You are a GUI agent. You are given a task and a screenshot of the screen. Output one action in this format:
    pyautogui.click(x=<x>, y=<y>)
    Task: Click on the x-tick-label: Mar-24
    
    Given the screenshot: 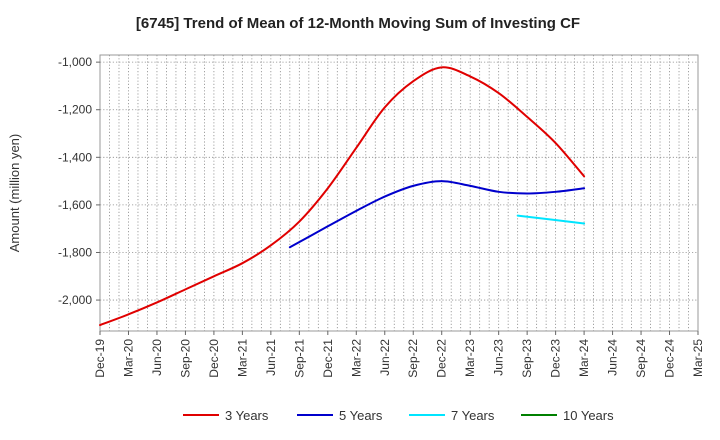 What is the action you would take?
    pyautogui.click(x=584, y=358)
    